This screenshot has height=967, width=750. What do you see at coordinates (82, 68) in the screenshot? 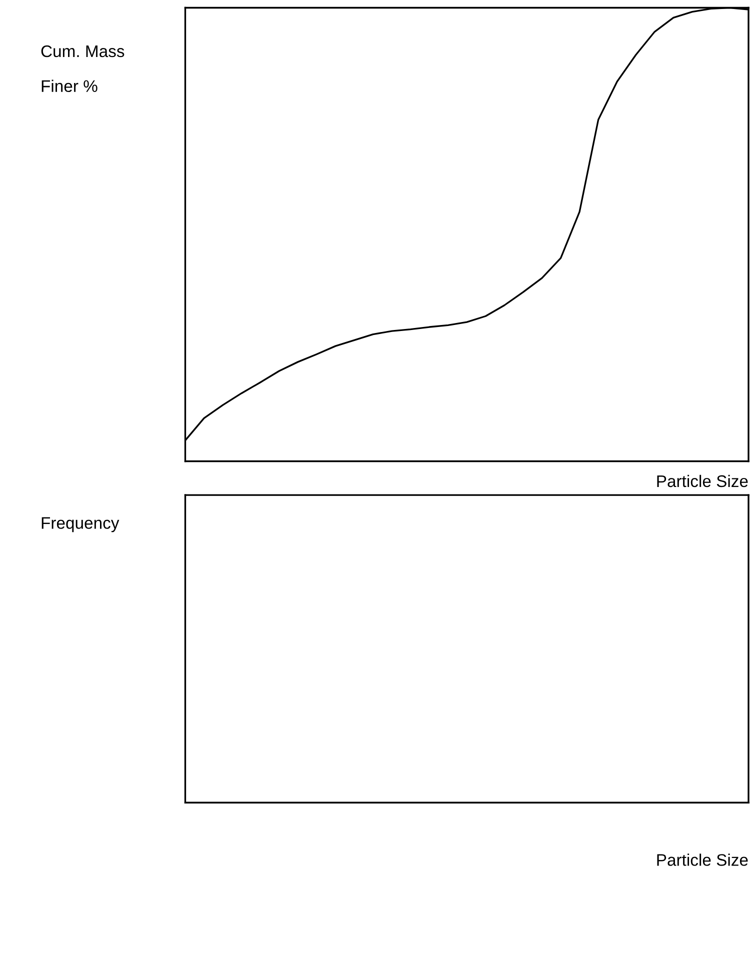
I see `text: Cum. Mass Finer %` at bounding box center [82, 68].